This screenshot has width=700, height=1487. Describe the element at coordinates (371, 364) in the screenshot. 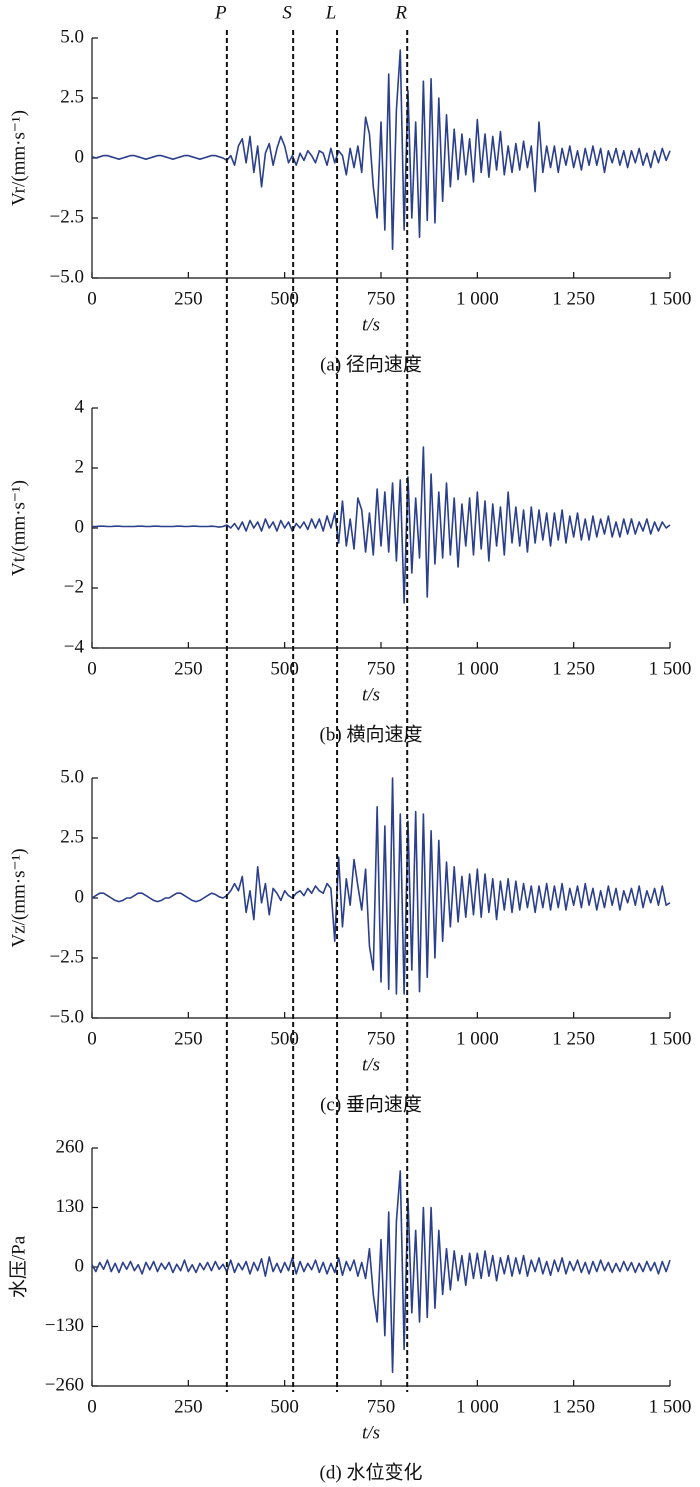

I see `caption: (a) 径向速度` at that location.